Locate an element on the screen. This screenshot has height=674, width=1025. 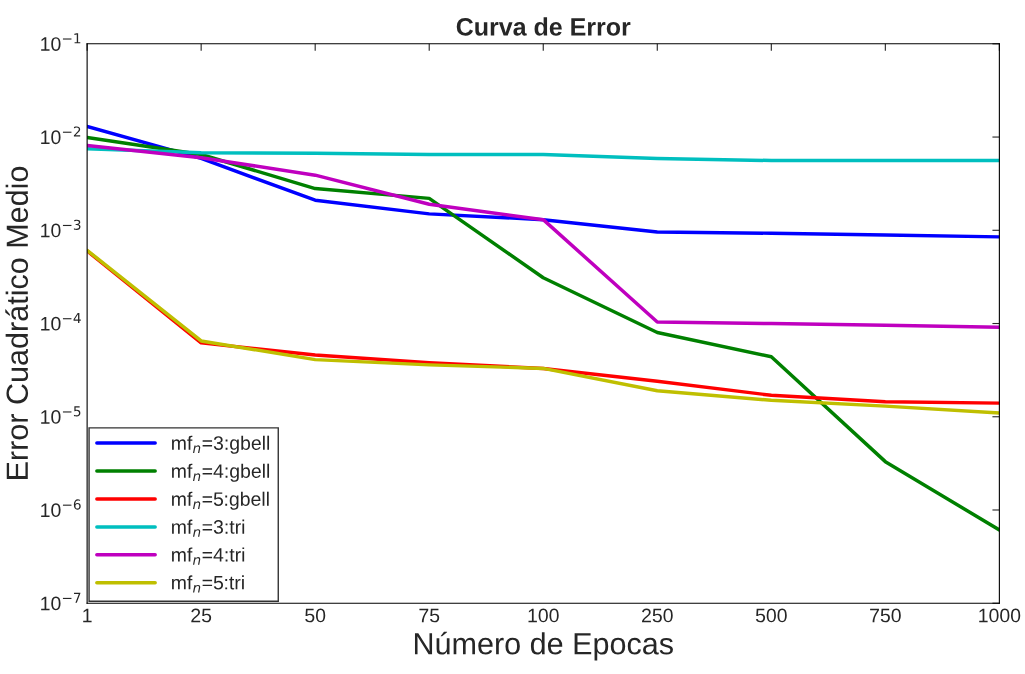
line-series is located at coordinates (543, 154).